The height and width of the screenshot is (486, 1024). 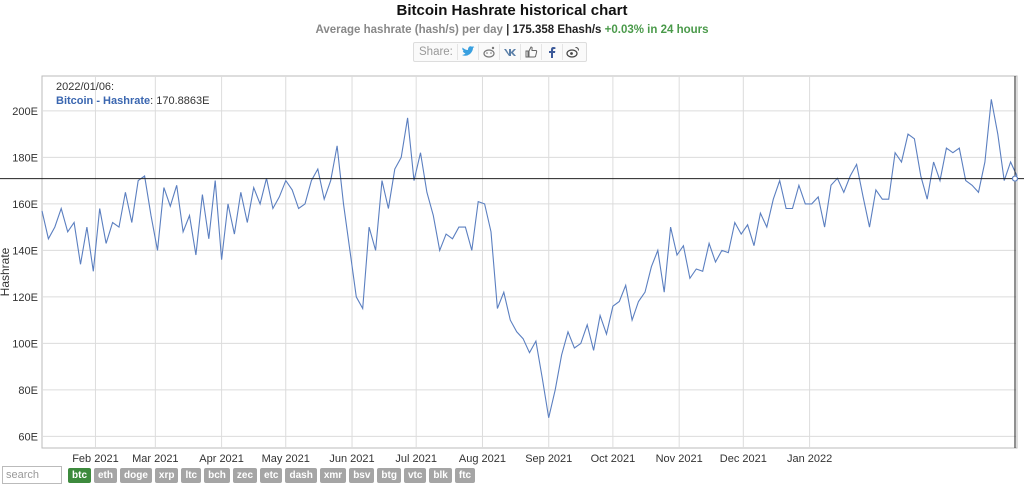 What do you see at coordinates (166, 475) in the screenshot?
I see `coin-button-xrp: xrp` at bounding box center [166, 475].